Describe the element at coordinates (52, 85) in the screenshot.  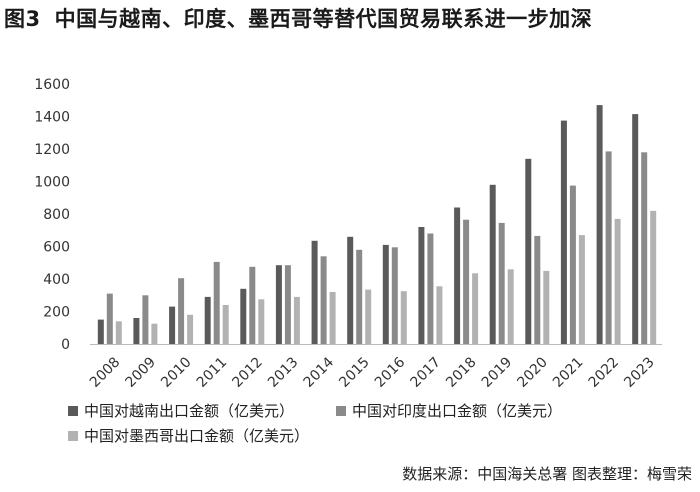
I see `y-tick-label: 1600` at that location.